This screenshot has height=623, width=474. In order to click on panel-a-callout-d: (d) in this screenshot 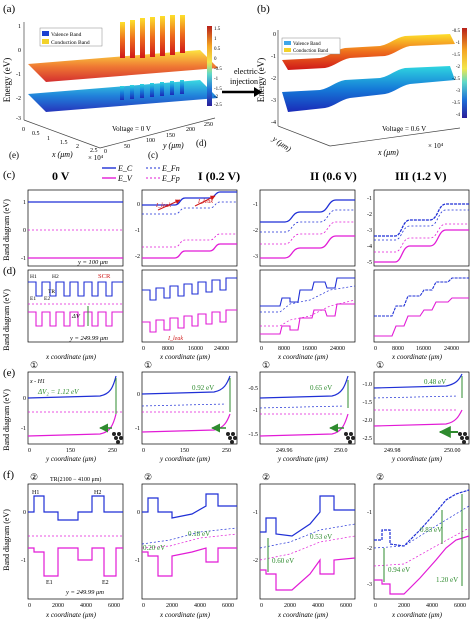, I will do `click(201, 143)`.